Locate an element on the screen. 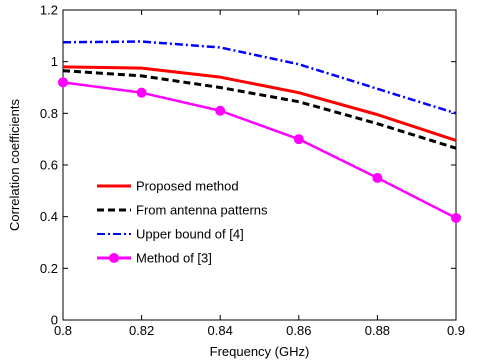 The image size is (477, 361). y-tick-label: 0.4 is located at coordinates (49, 216).